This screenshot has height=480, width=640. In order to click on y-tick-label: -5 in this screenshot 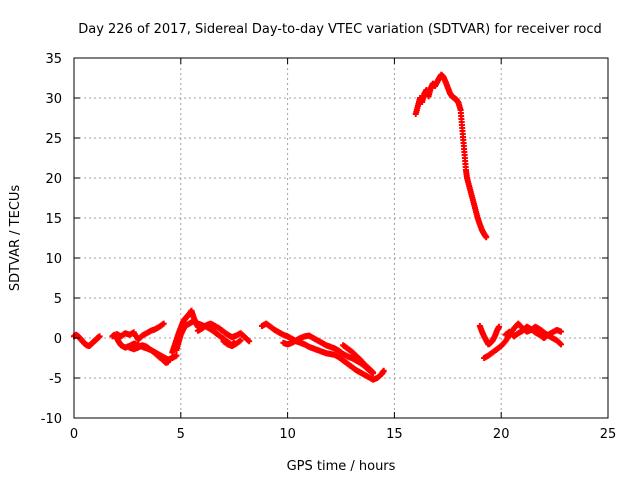, I will do `click(55, 379)`.